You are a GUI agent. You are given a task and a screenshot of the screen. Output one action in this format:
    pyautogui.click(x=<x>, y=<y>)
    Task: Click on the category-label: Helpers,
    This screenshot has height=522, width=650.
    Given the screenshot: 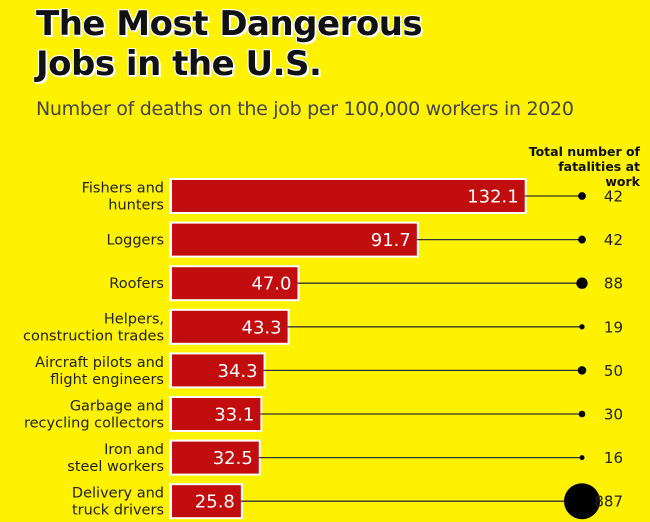 What is the action you would take?
    pyautogui.click(x=134, y=319)
    